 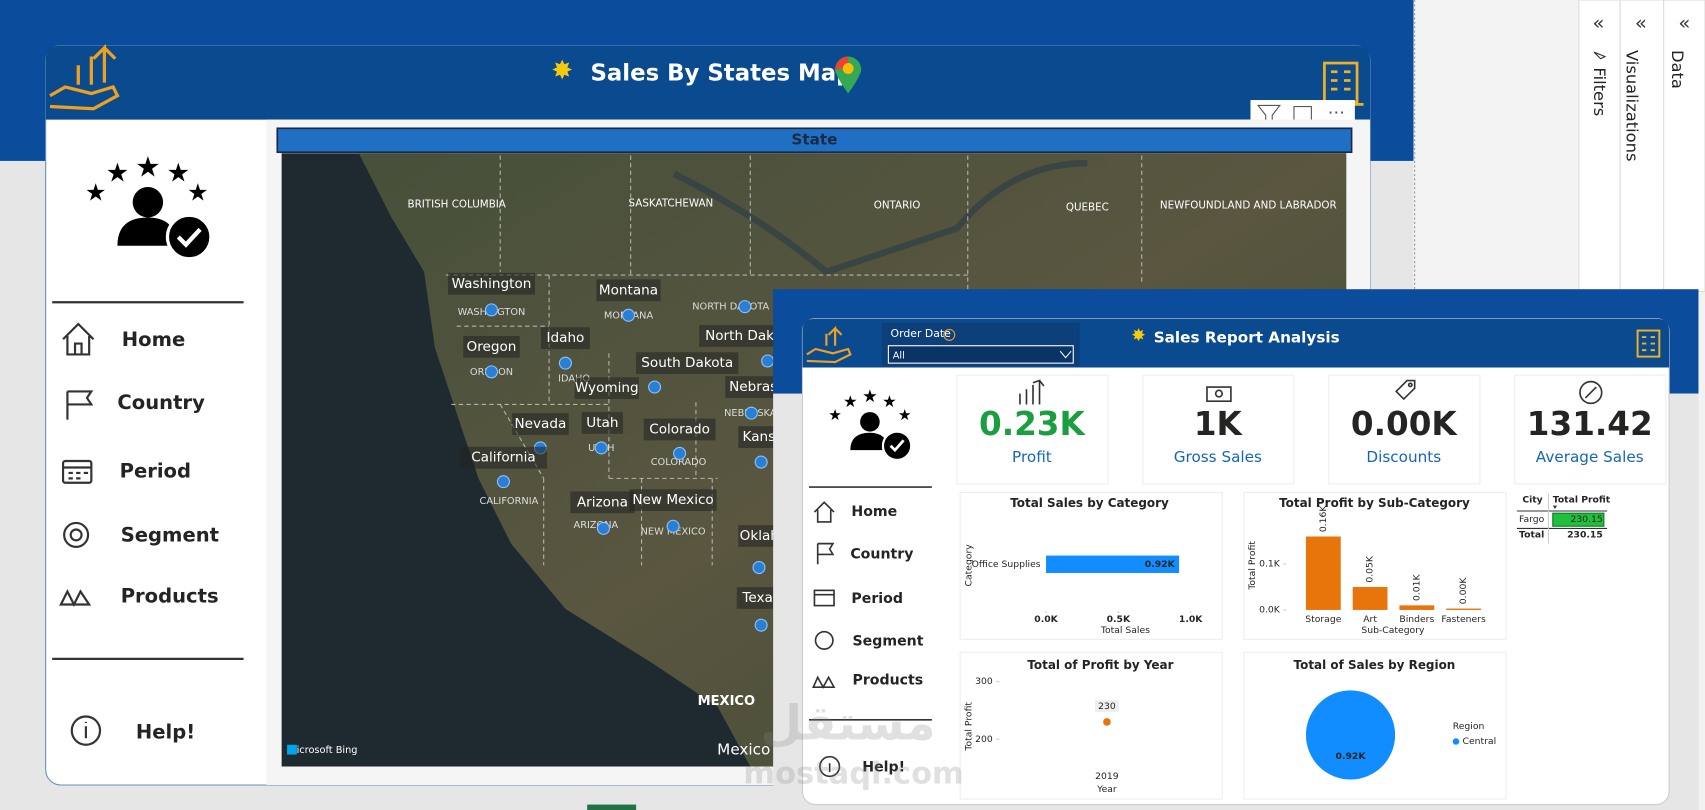 What do you see at coordinates (870, 424) in the screenshot?
I see `rating-icon: ★★ ★★ ★` at bounding box center [870, 424].